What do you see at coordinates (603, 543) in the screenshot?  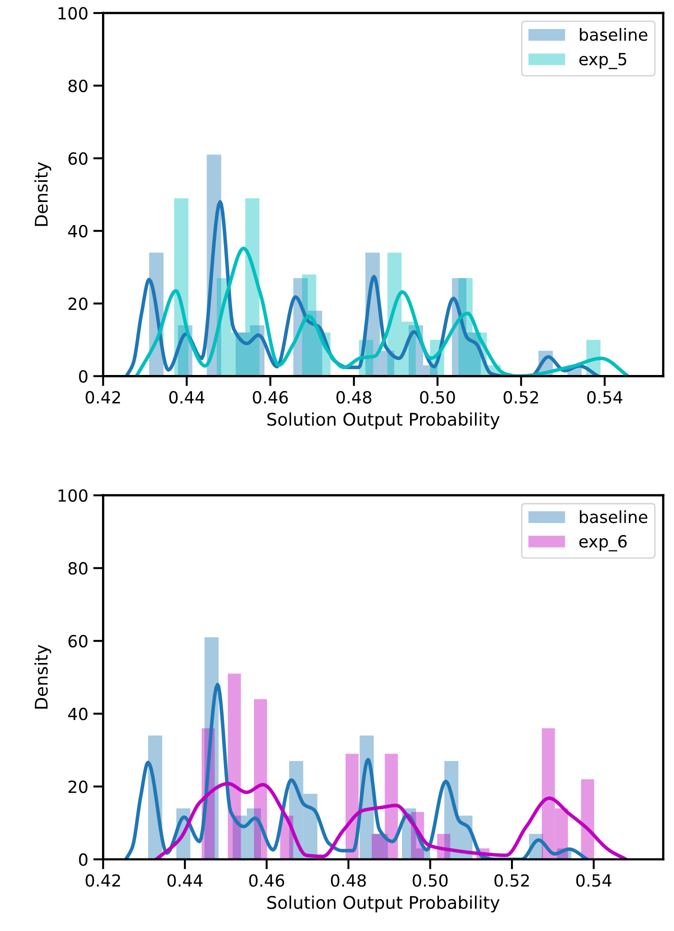 I see `legend-label: exp_6` at bounding box center [603, 543].